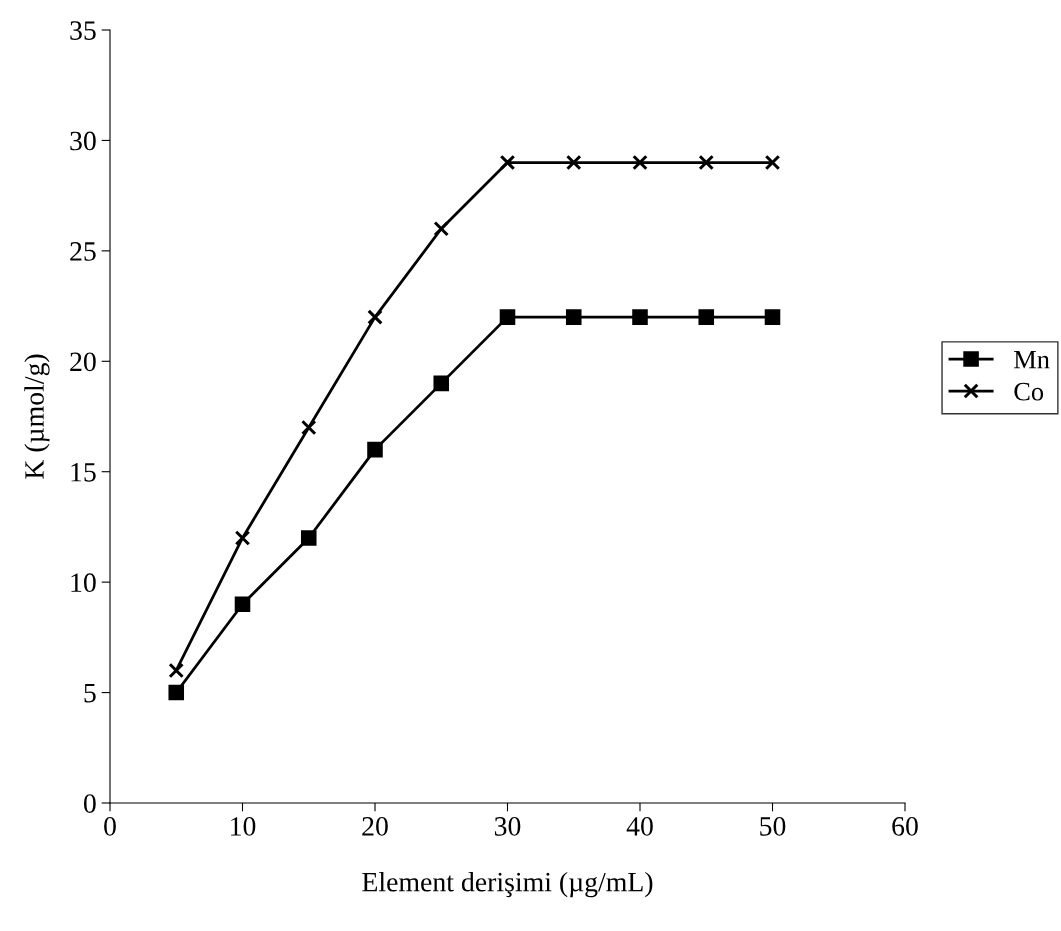 The width and height of the screenshot is (1061, 931). I want to click on x-tick-label: 40, so click(639, 826).